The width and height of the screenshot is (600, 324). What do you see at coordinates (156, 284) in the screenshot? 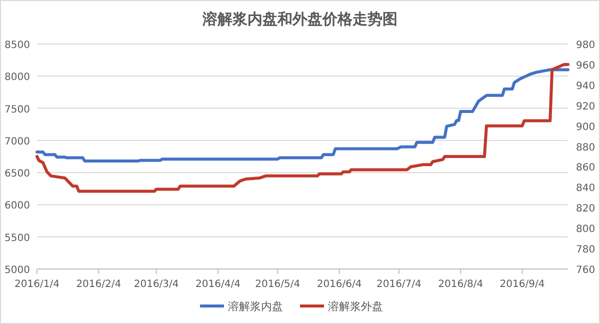
I see `x-tick-label: 2016/3/4` at bounding box center [156, 284].